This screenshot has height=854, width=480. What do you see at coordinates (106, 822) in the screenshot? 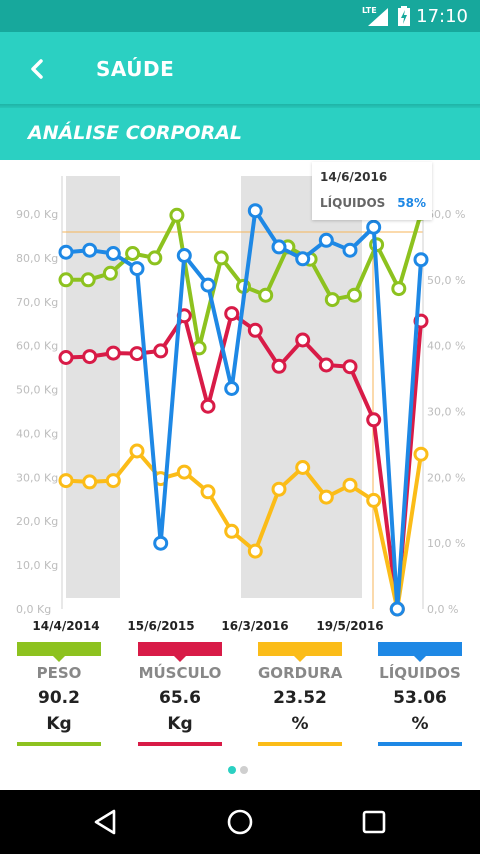
I see `triangle-back-icon` at bounding box center [106, 822].